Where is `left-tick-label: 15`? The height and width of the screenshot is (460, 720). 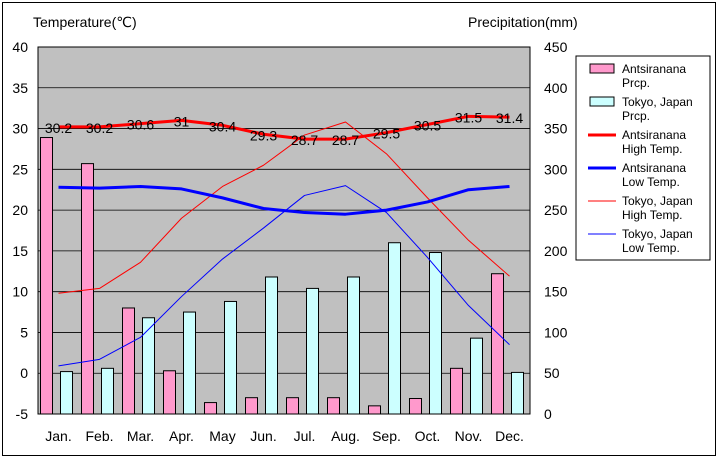 left-tick-label: 15 is located at coordinates (20, 251).